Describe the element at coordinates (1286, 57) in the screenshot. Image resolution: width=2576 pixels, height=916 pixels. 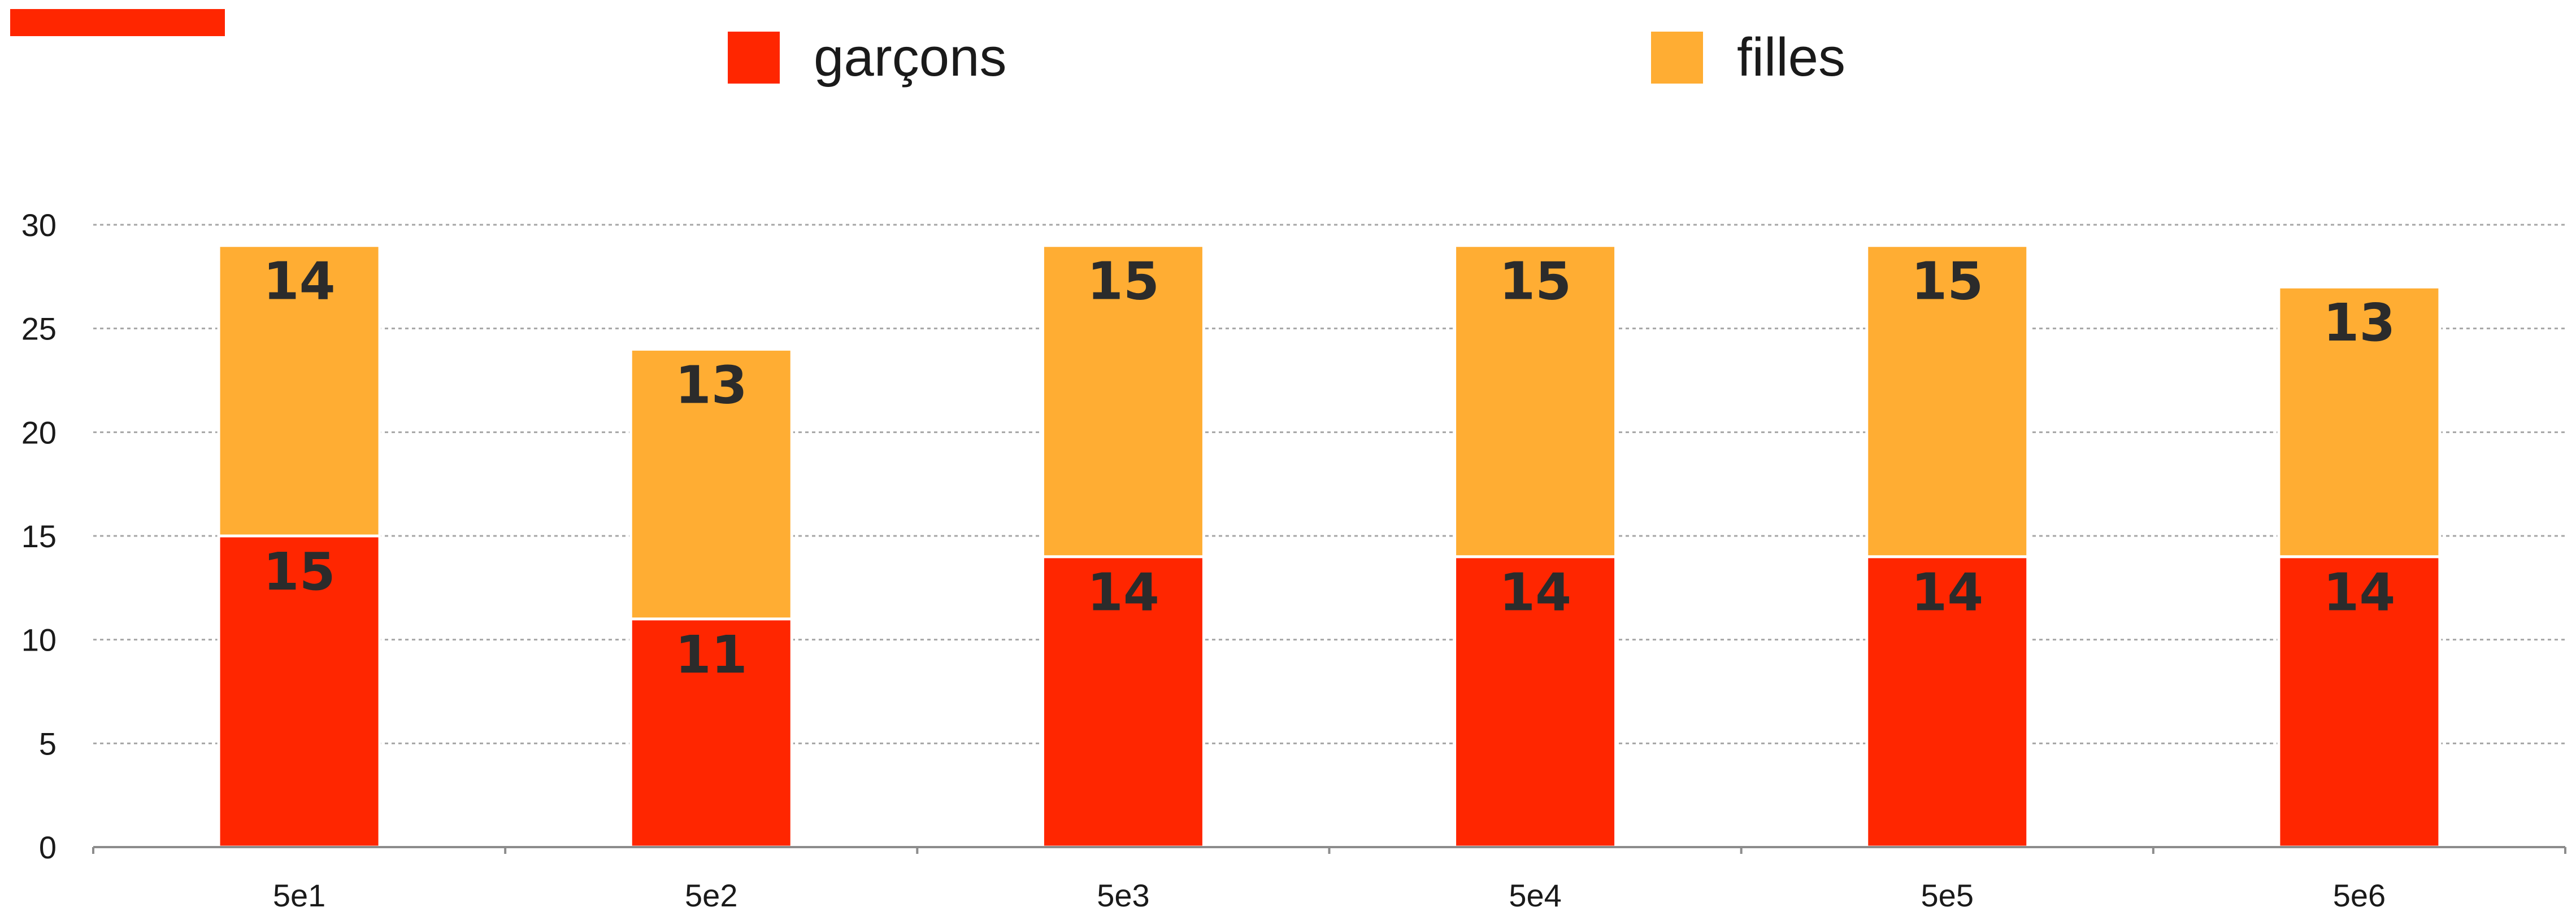
I see `legend: garçons filles` at that location.